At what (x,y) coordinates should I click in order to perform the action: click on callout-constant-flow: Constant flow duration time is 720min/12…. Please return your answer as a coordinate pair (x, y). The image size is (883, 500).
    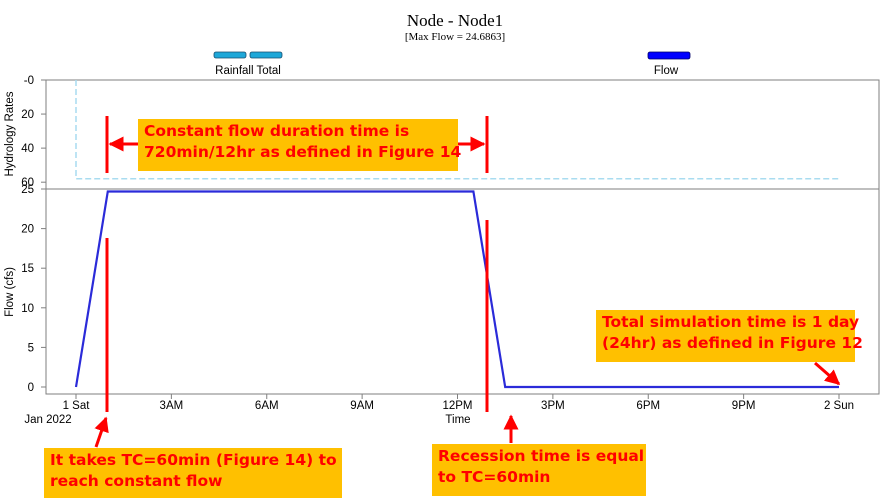
    Looking at the image, I should click on (300, 145).